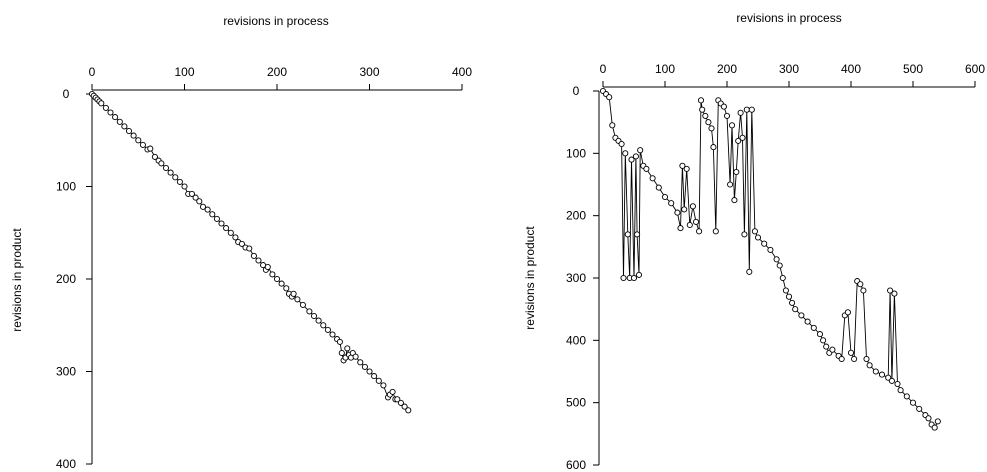 The height and width of the screenshot is (472, 987). What do you see at coordinates (576, 91) in the screenshot?
I see `right-y-tick-label: 0` at bounding box center [576, 91].